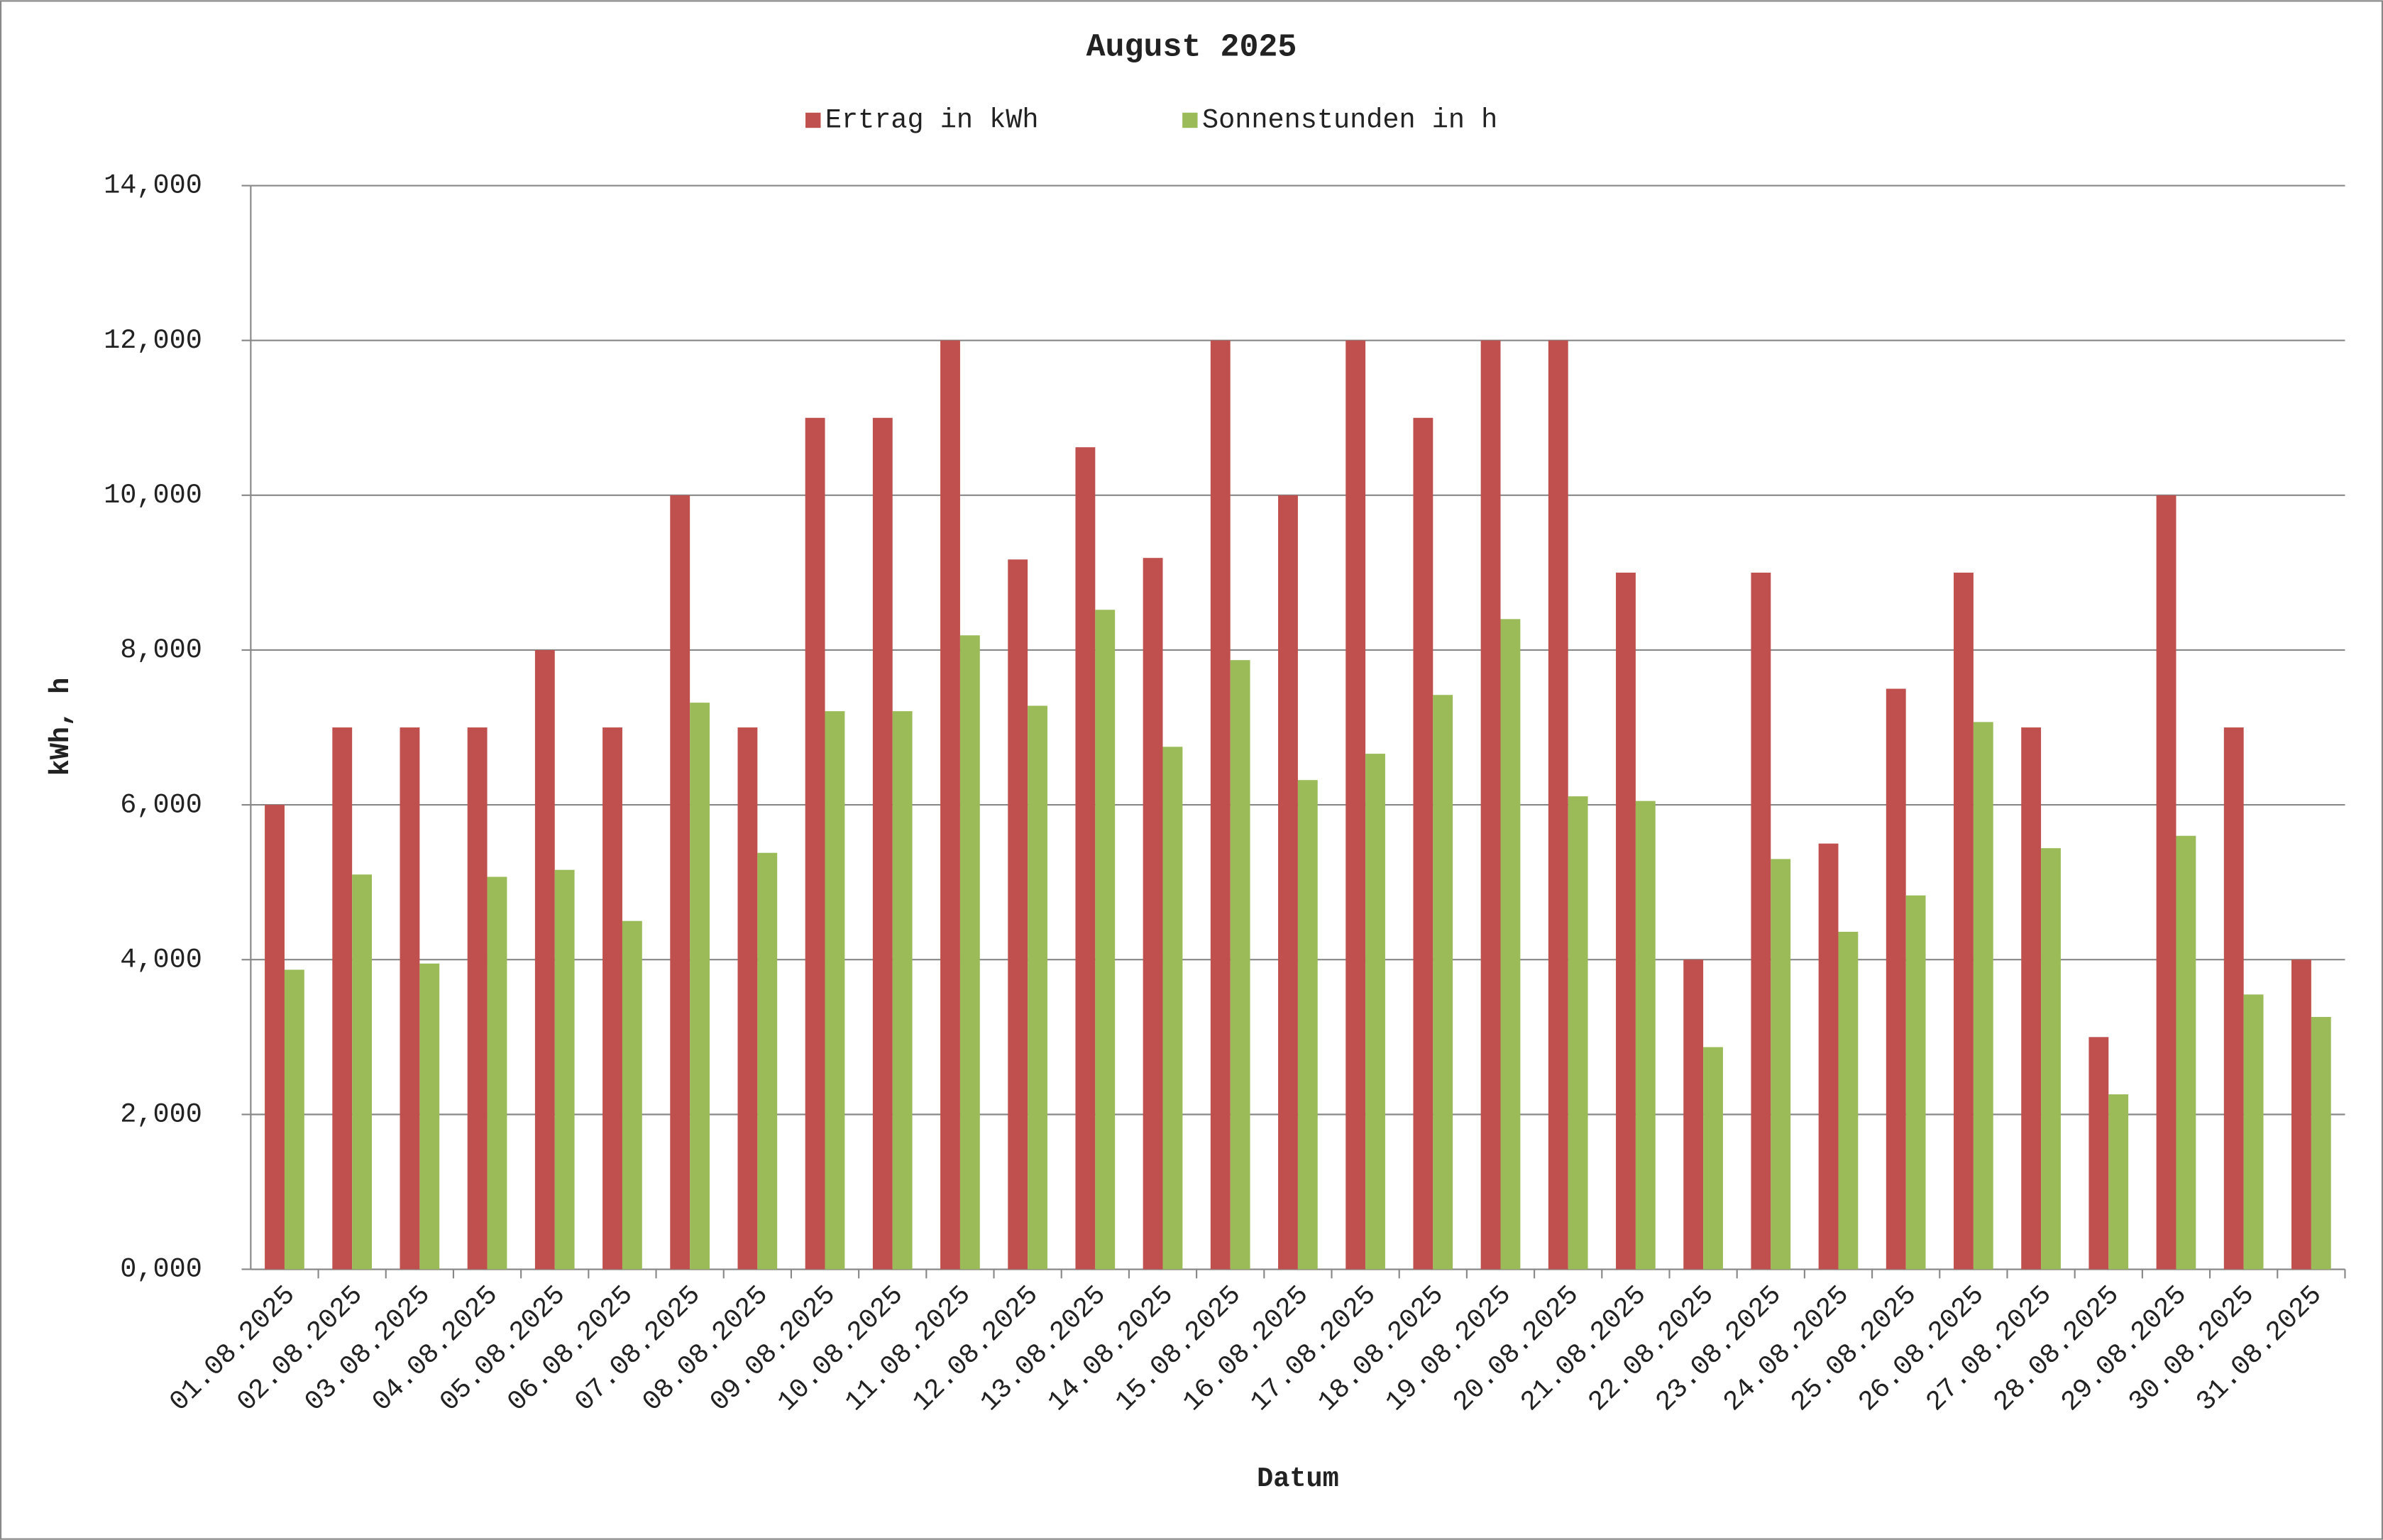 The image size is (2383, 1540). Describe the element at coordinates (1191, 48) in the screenshot. I see `chart-title: August 2025` at that location.